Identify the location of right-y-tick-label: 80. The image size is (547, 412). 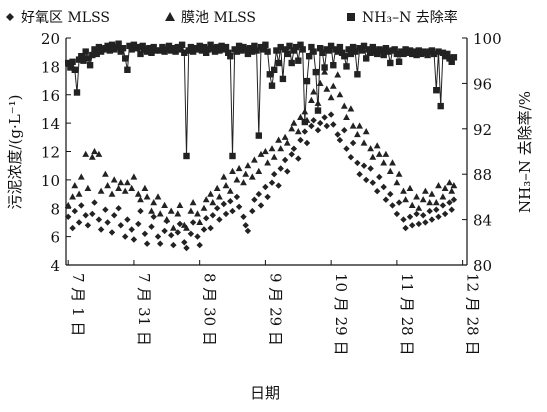
(482, 266).